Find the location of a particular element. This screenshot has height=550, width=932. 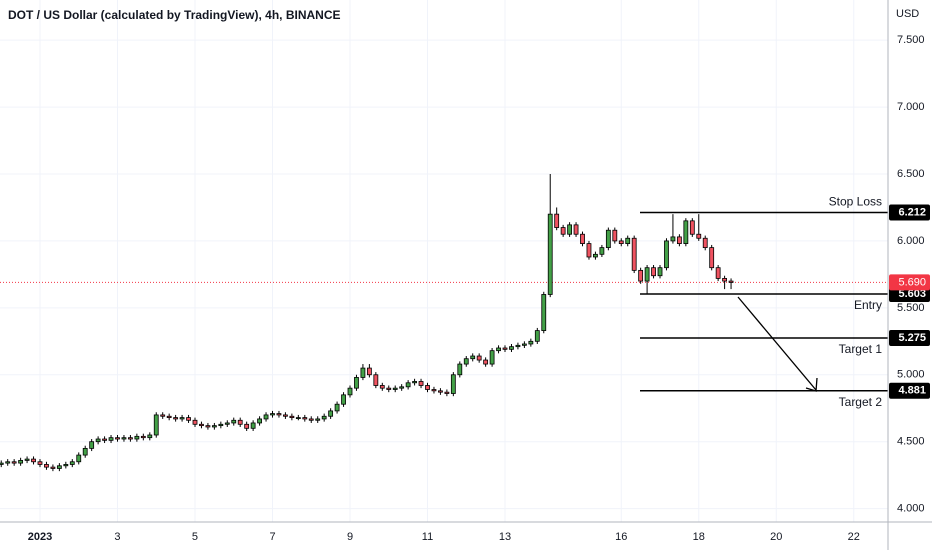

level-tag-label: 5.603 is located at coordinates (912, 294).